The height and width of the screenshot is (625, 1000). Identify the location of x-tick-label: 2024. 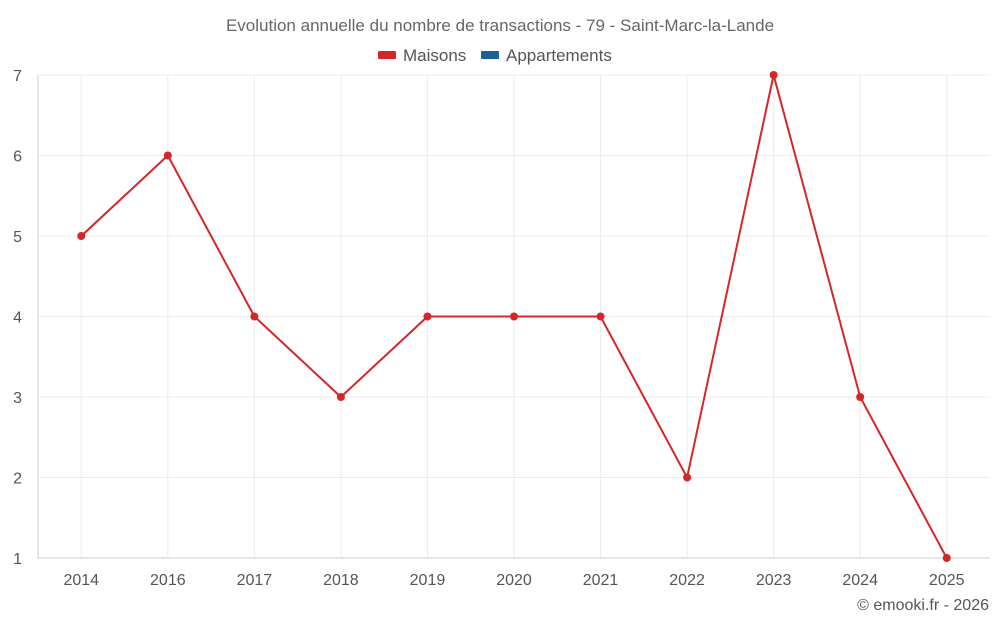
(860, 580).